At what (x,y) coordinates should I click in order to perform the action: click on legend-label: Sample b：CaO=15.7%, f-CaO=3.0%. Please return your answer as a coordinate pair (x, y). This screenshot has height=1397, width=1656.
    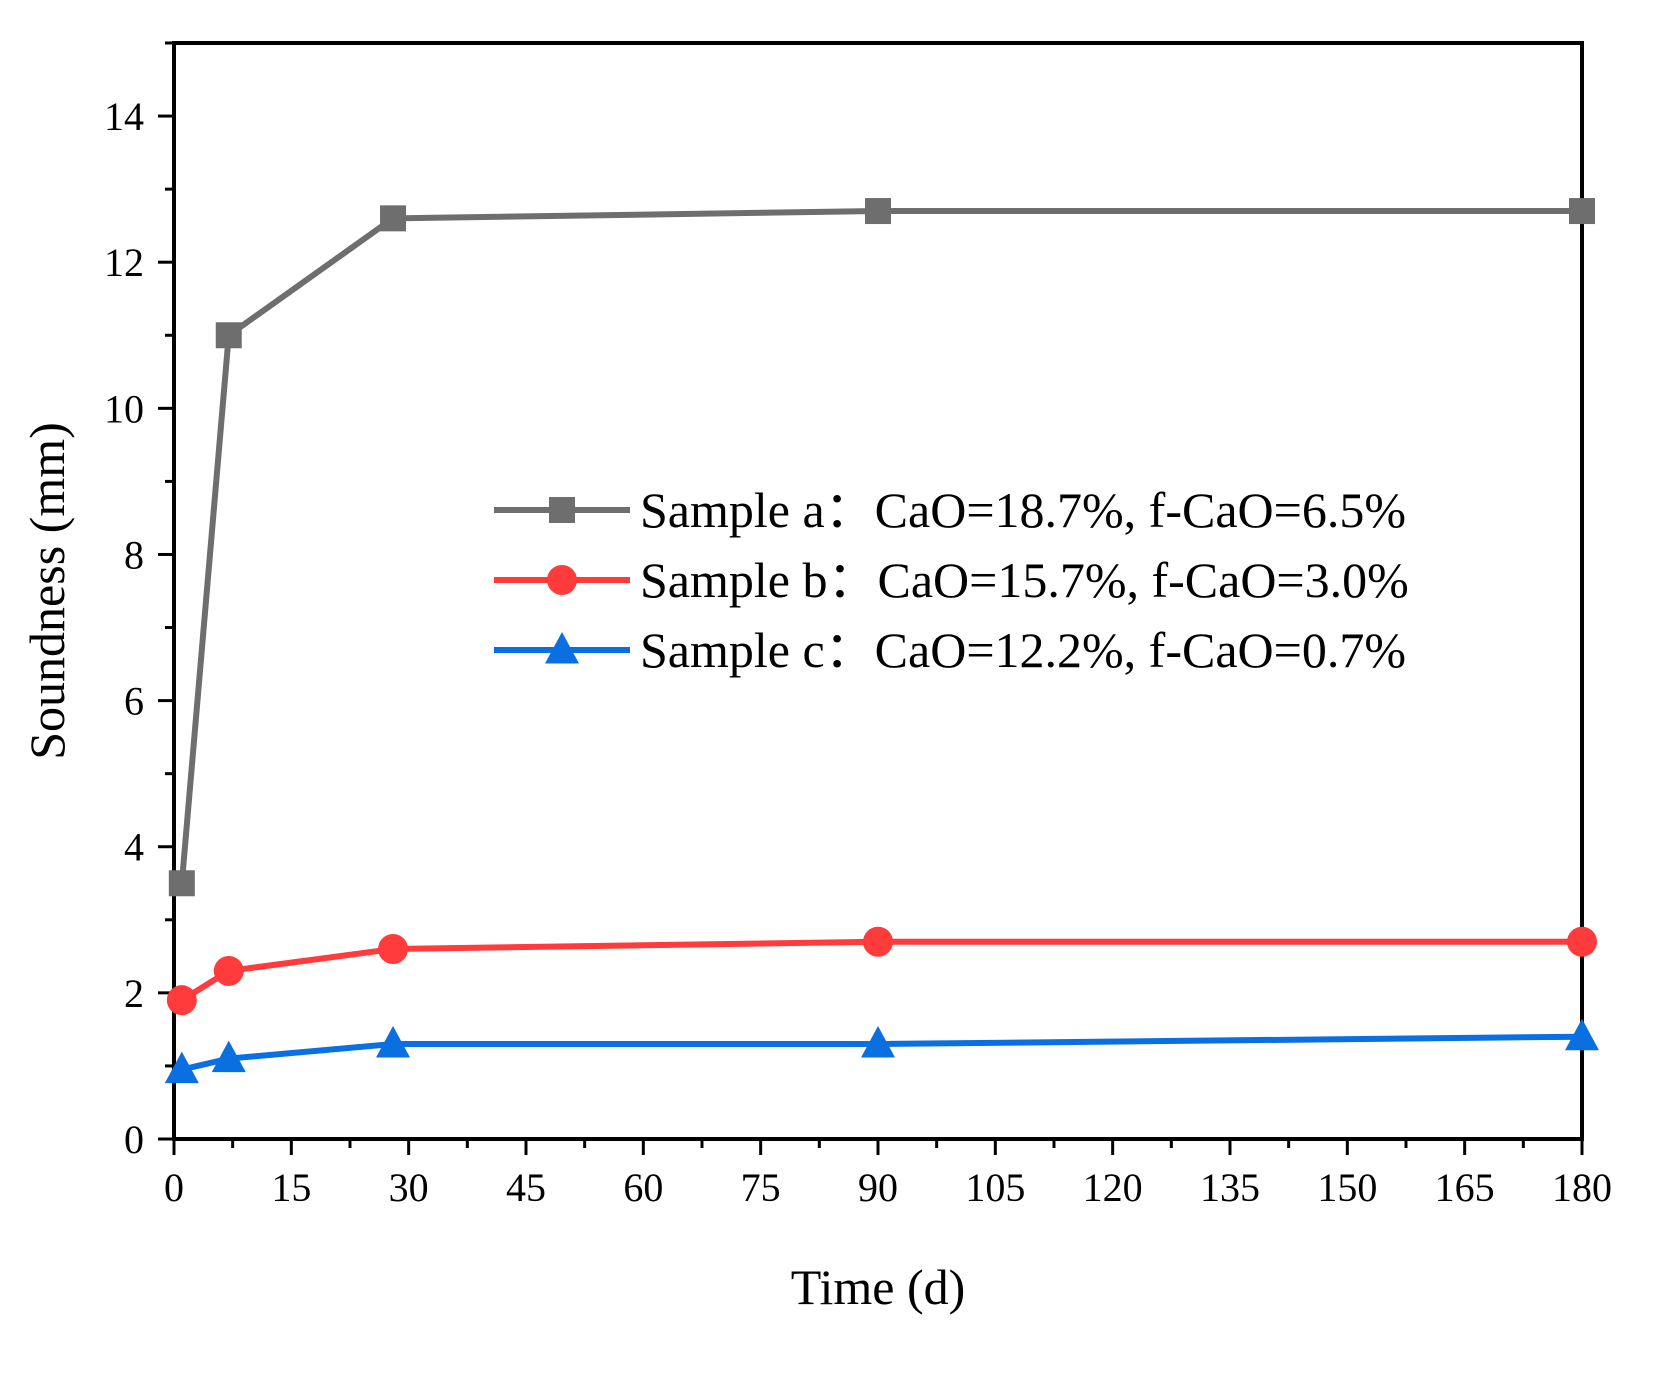
    Looking at the image, I should click on (1024, 580).